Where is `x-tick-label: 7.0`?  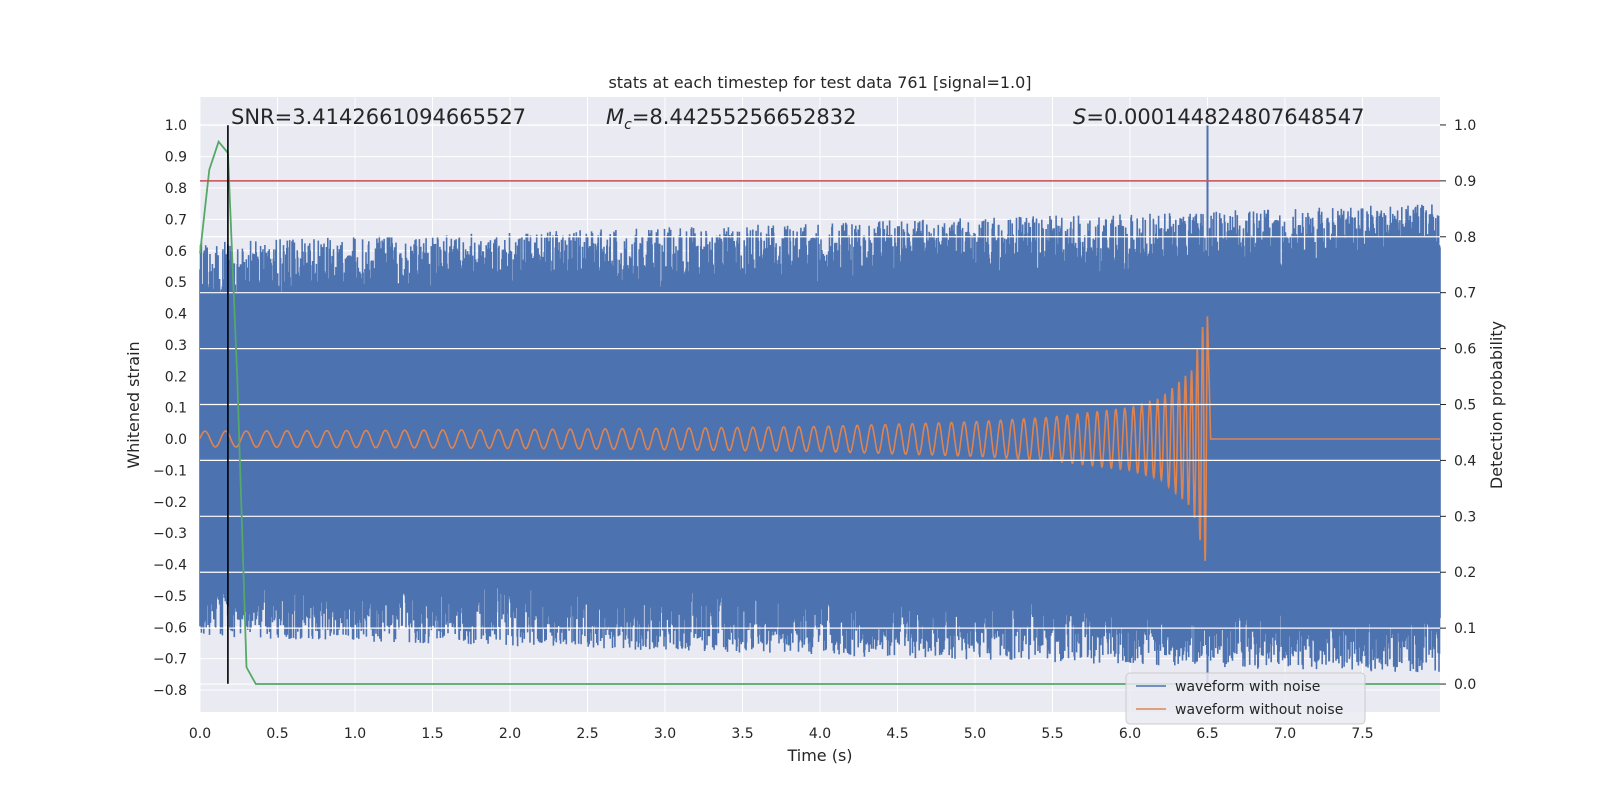
x-tick-label: 7.0 is located at coordinates (1285, 734).